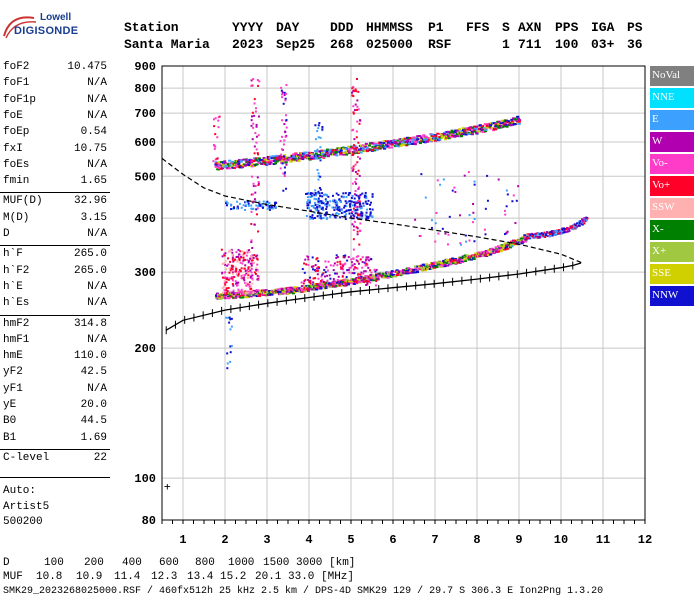 Image resolution: width=700 pixels, height=600 pixels. Describe the element at coordinates (518, 540) in the screenshot. I see `x-tick-label: 9` at that location.